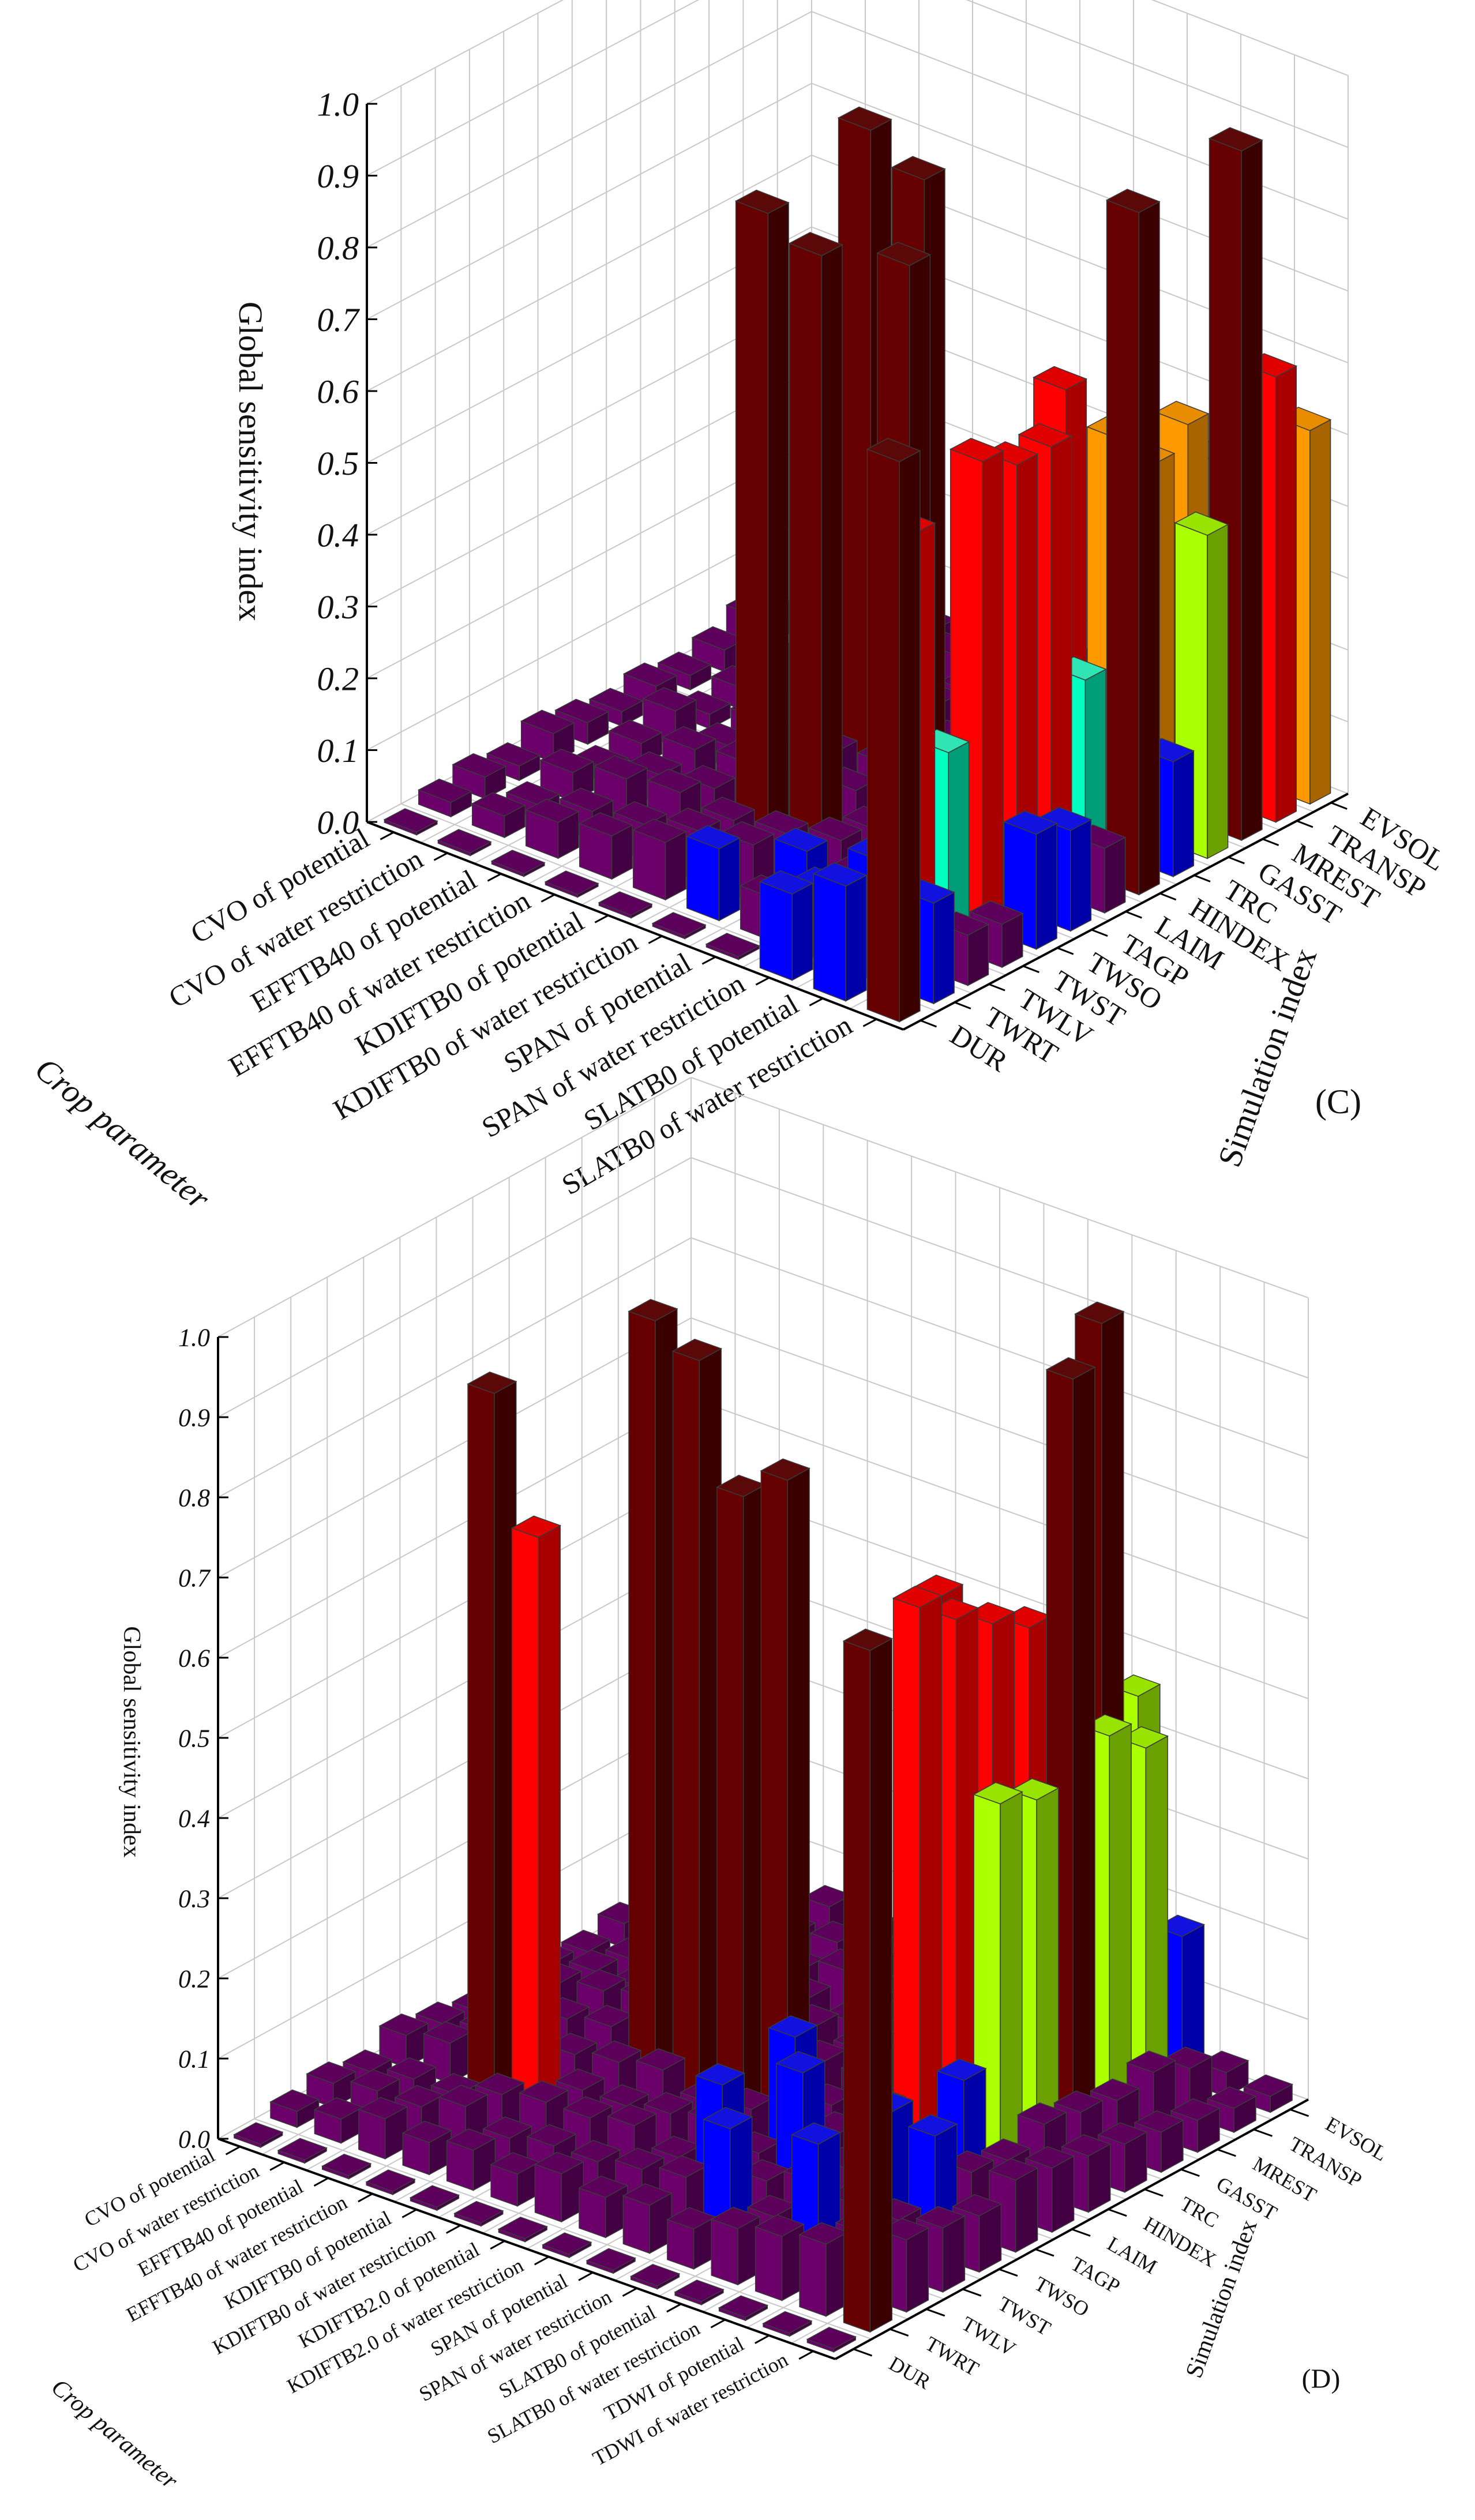 Image resolution: width=1475 pixels, height=2520 pixels. Describe the element at coordinates (194, 1979) in the screenshot. I see `z-tick-label: 0.2` at that location.